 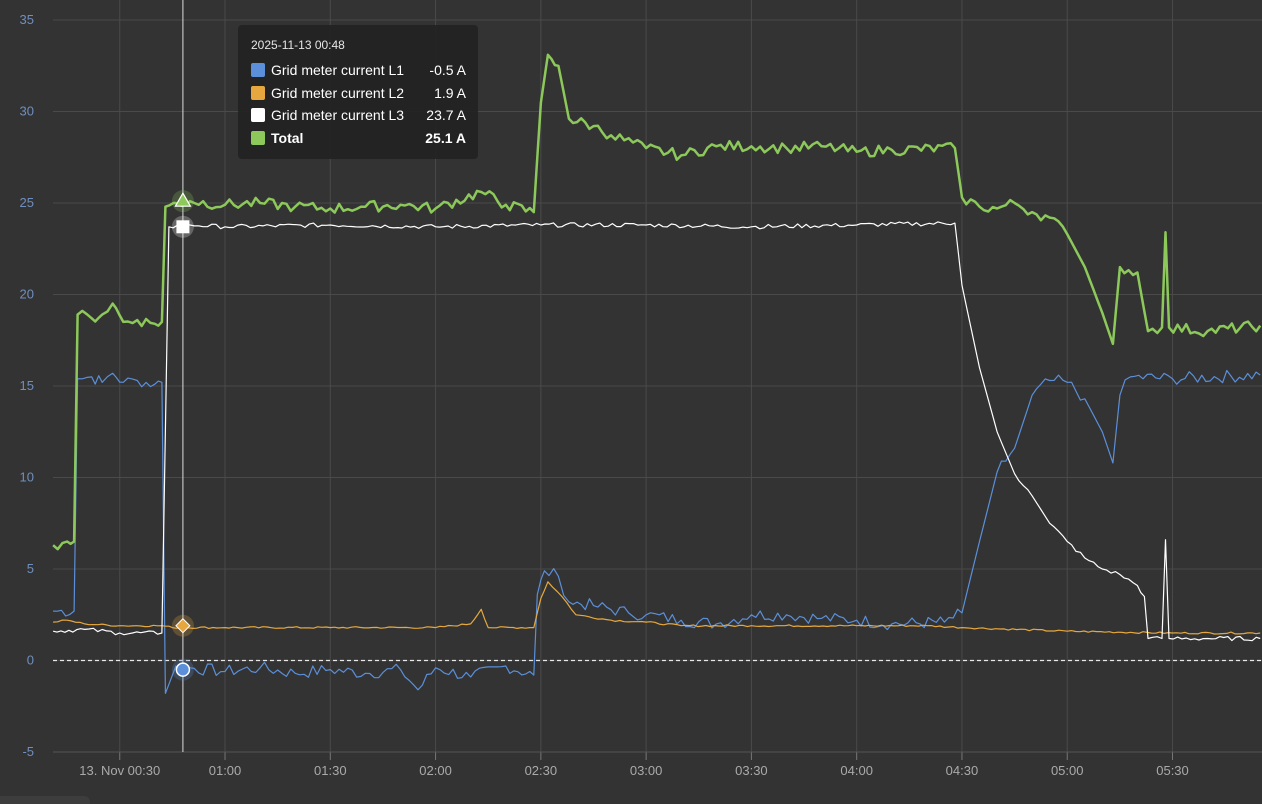 I want to click on tooltip-row-l3: Grid meter current L3 23.7 A, so click(x=358, y=115).